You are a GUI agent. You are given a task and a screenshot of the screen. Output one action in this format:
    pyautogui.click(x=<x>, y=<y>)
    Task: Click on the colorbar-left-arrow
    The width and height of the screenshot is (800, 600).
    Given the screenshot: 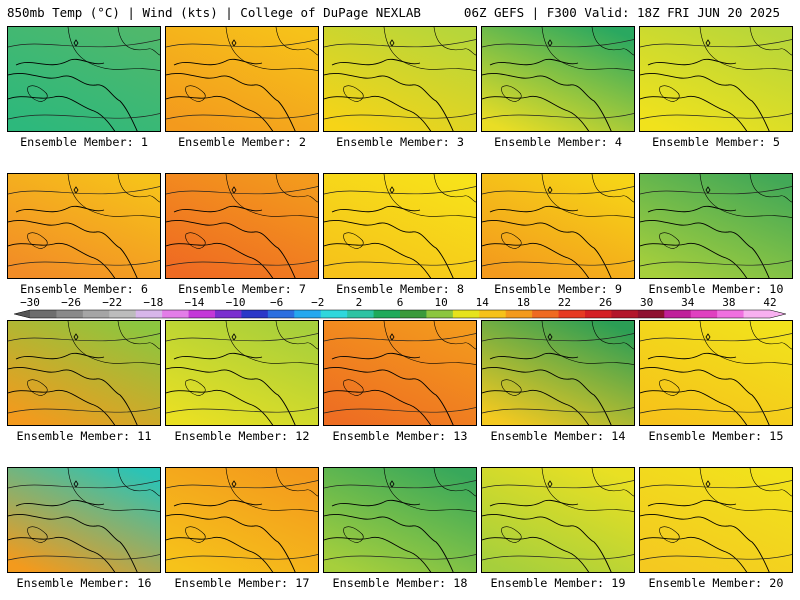 What is the action you would take?
    pyautogui.click(x=22, y=314)
    